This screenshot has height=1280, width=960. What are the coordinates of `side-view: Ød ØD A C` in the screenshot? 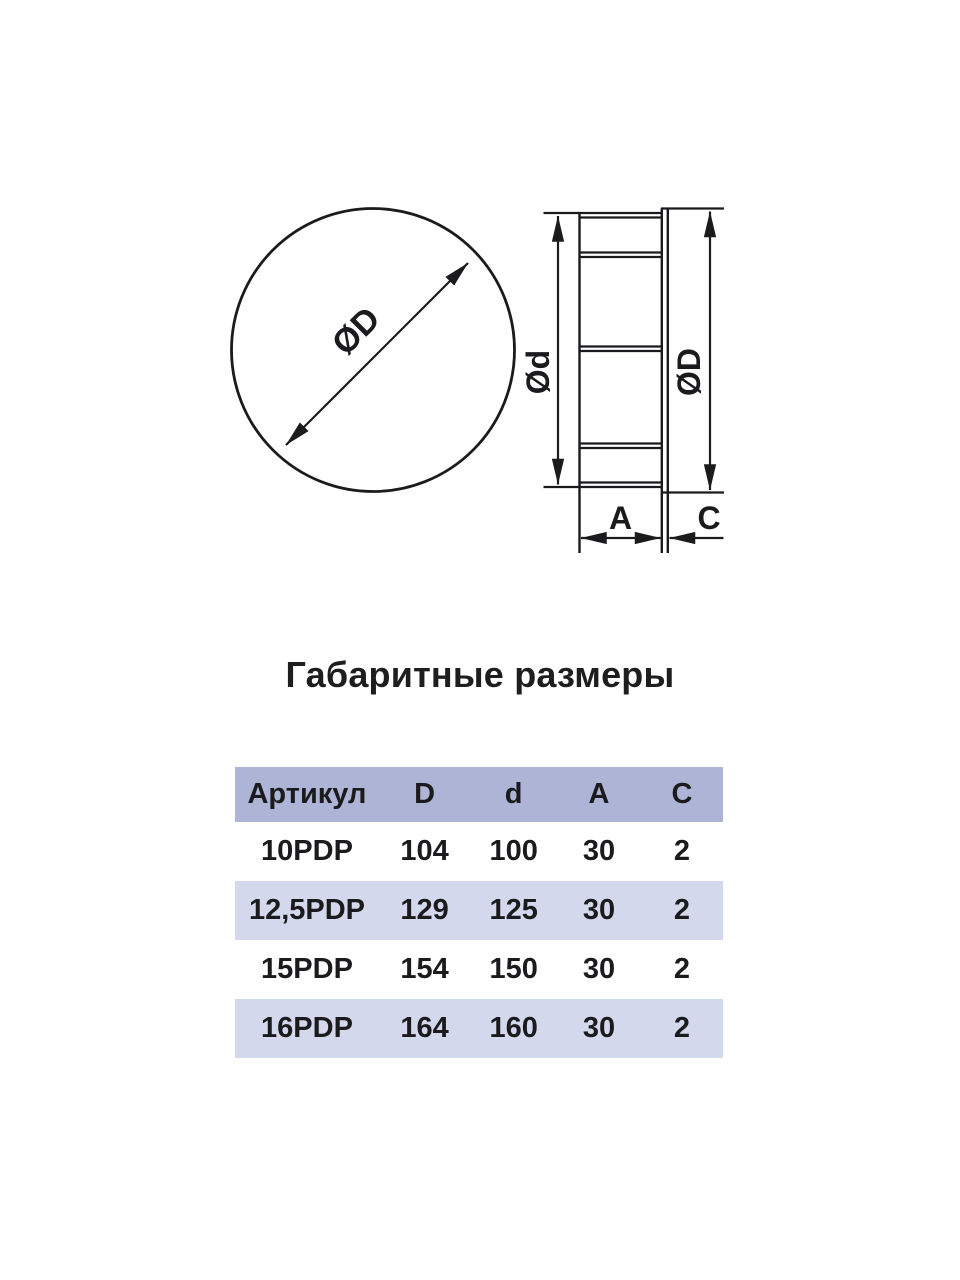 It's located at (622, 380).